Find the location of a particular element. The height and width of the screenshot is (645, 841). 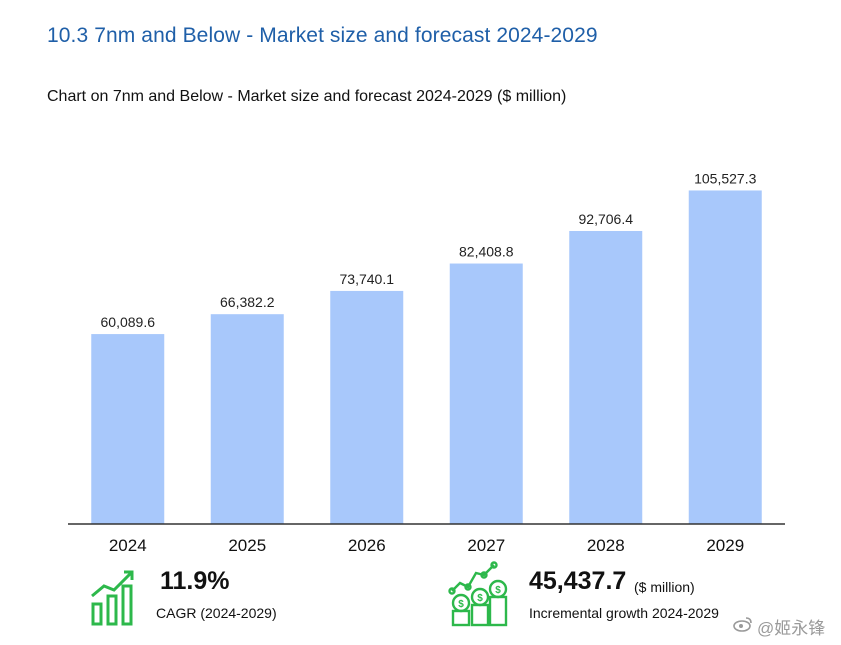

cagr-value: 11.9% is located at coordinates (195, 581).